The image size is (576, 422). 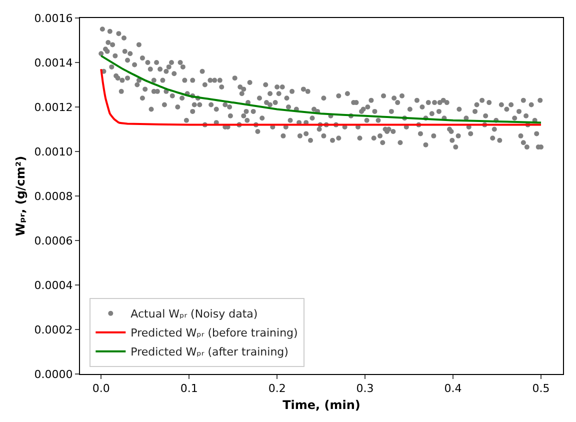 What do you see at coordinates (214, 333) in the screenshot?
I see `legend-label: Predicted Wₚᵣ (before training)` at bounding box center [214, 333].